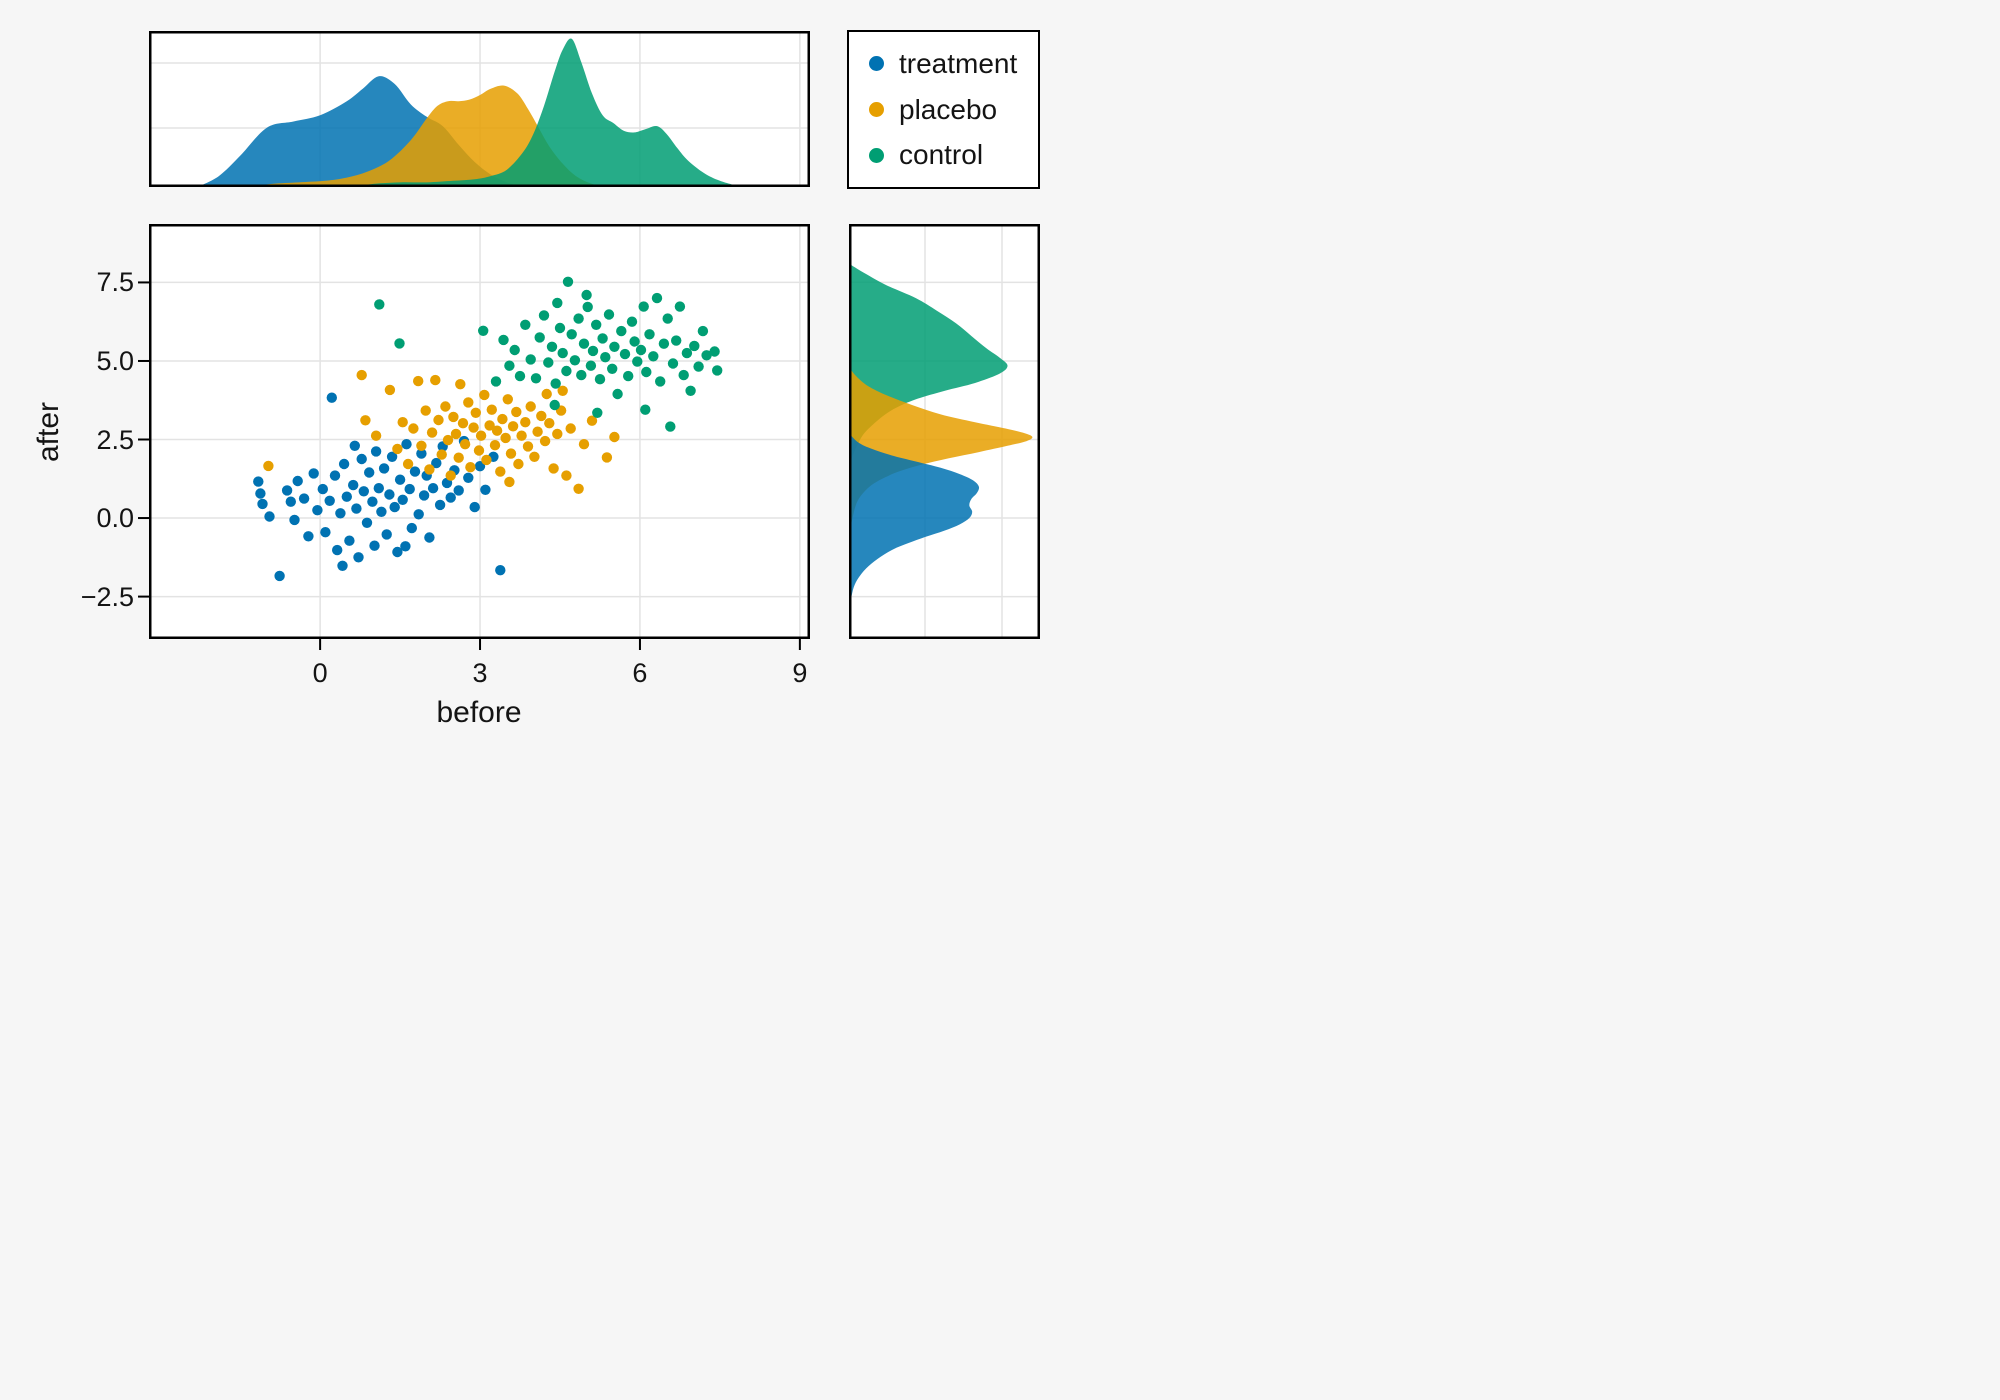 The width and height of the screenshot is (2000, 1400). What do you see at coordinates (928, 365) in the screenshot?
I see `density-control` at bounding box center [928, 365].